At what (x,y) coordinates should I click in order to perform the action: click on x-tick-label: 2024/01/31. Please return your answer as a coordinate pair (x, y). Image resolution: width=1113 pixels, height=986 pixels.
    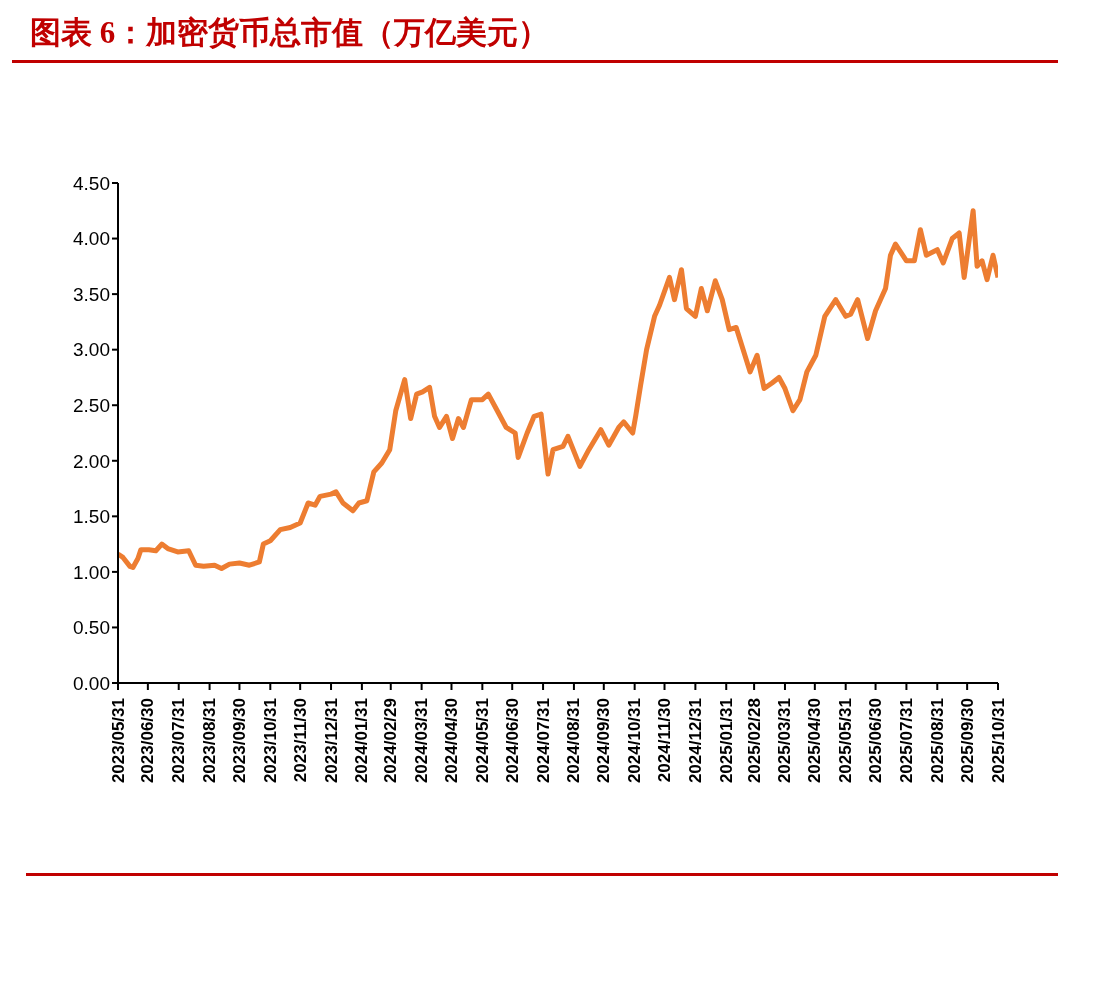
    Looking at the image, I should click on (362, 741).